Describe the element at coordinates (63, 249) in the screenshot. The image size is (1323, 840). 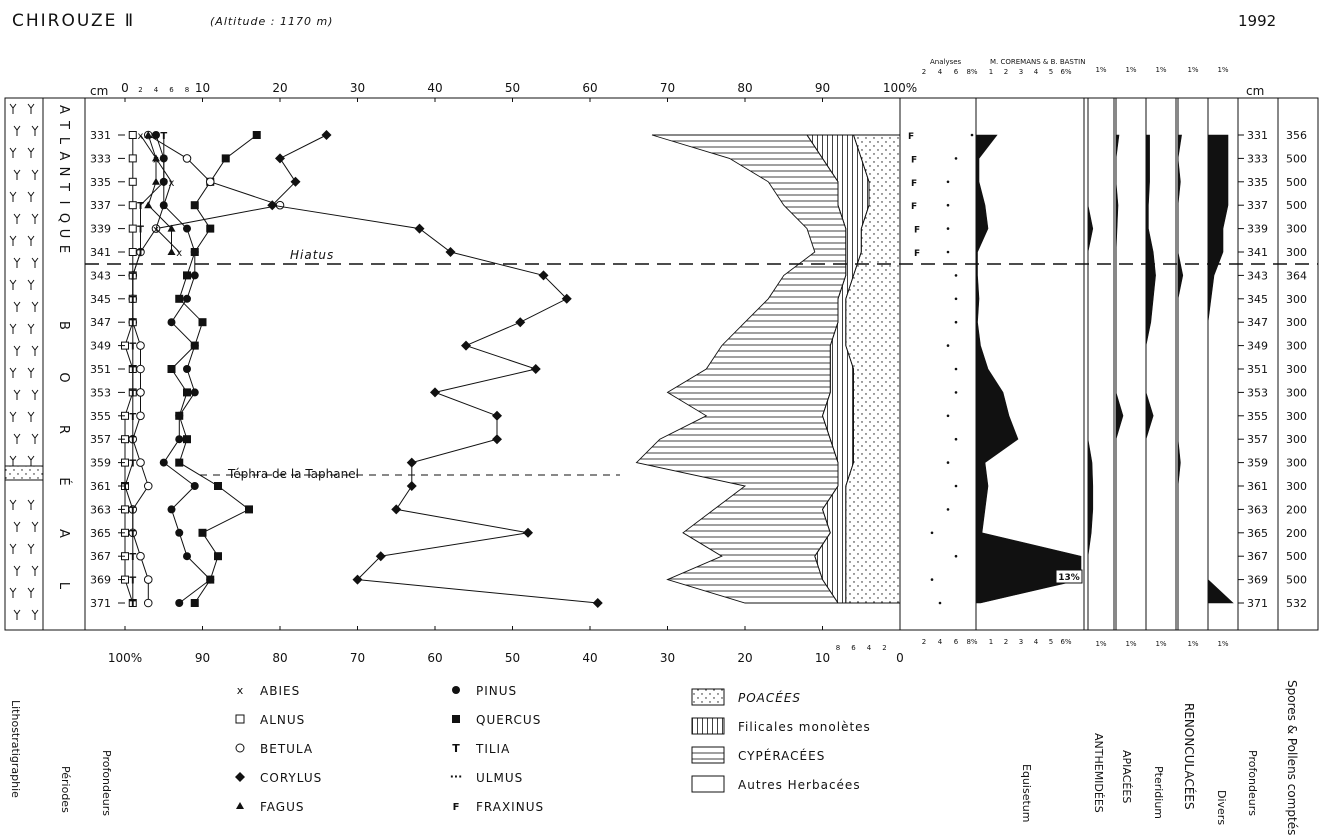
I see `period-letter: E` at that location.